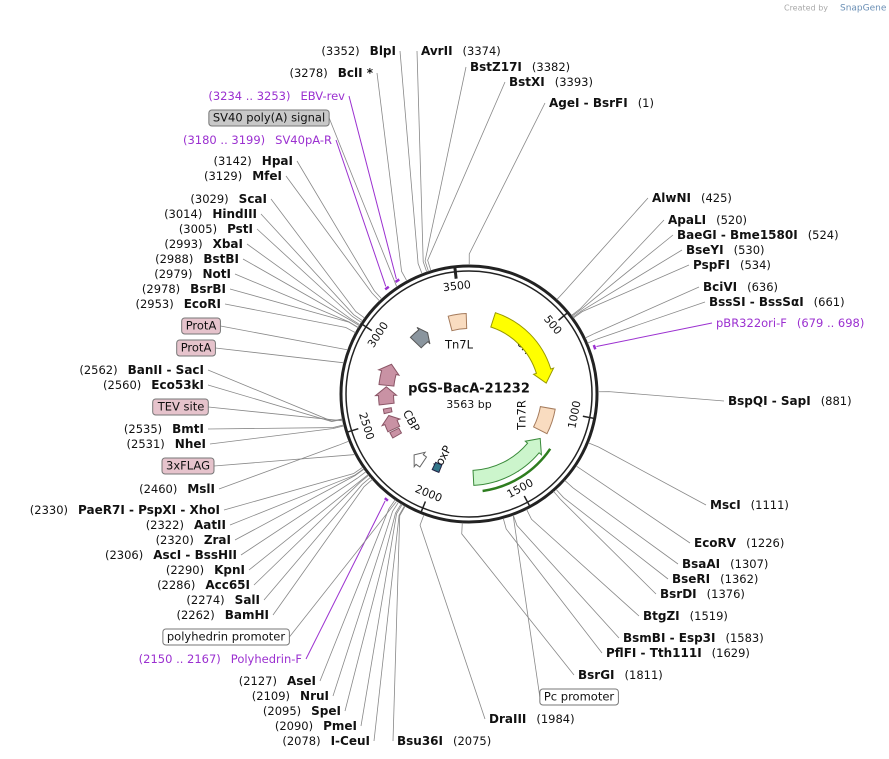  What do you see at coordinates (271, 696) in the screenshot?
I see `site-position: (2109)` at bounding box center [271, 696].